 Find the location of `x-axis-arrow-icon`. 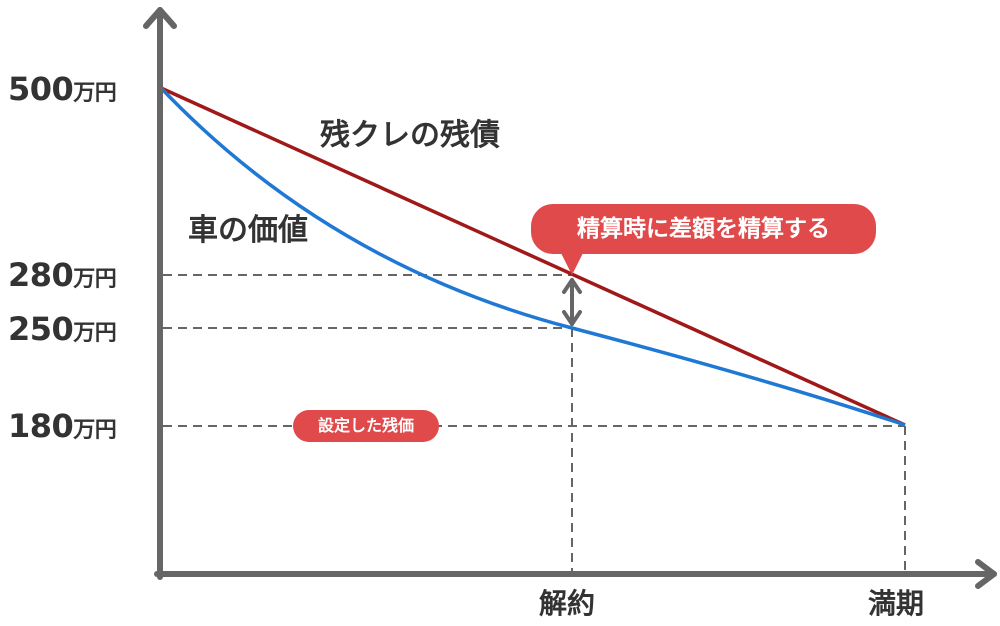

x-axis-arrow-icon is located at coordinates (986, 574).